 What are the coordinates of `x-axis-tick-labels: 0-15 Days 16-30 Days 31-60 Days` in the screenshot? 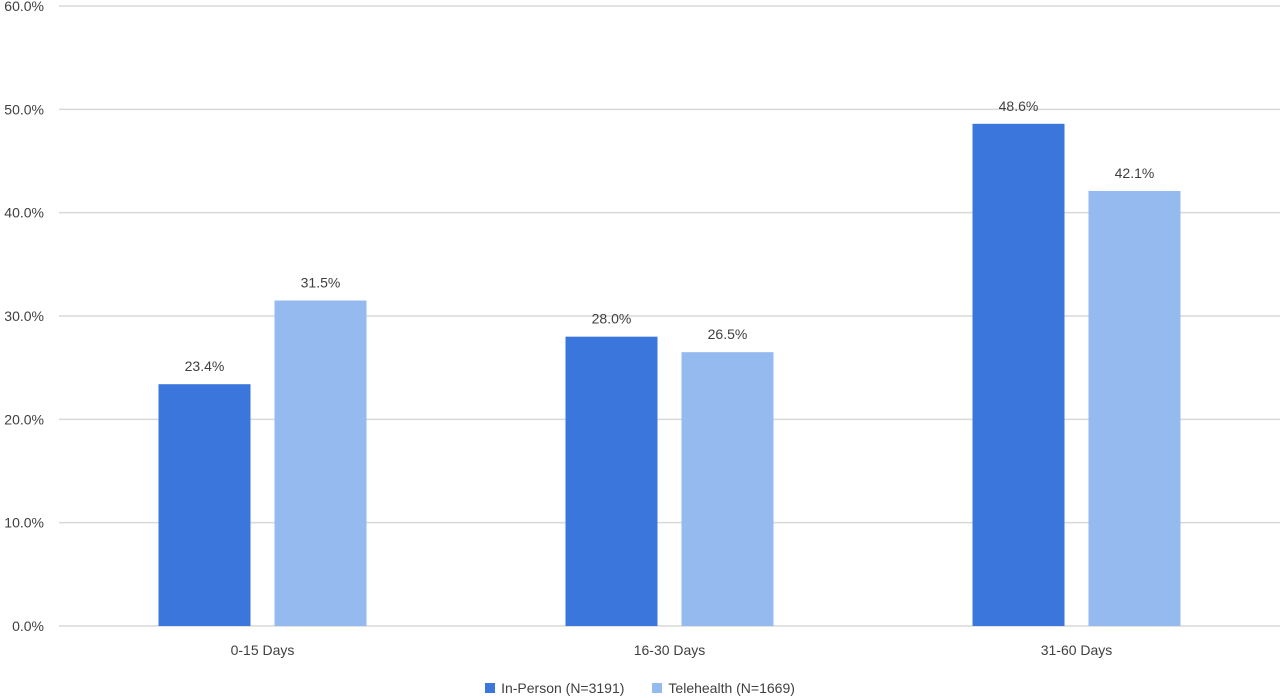 It's located at (672, 650).